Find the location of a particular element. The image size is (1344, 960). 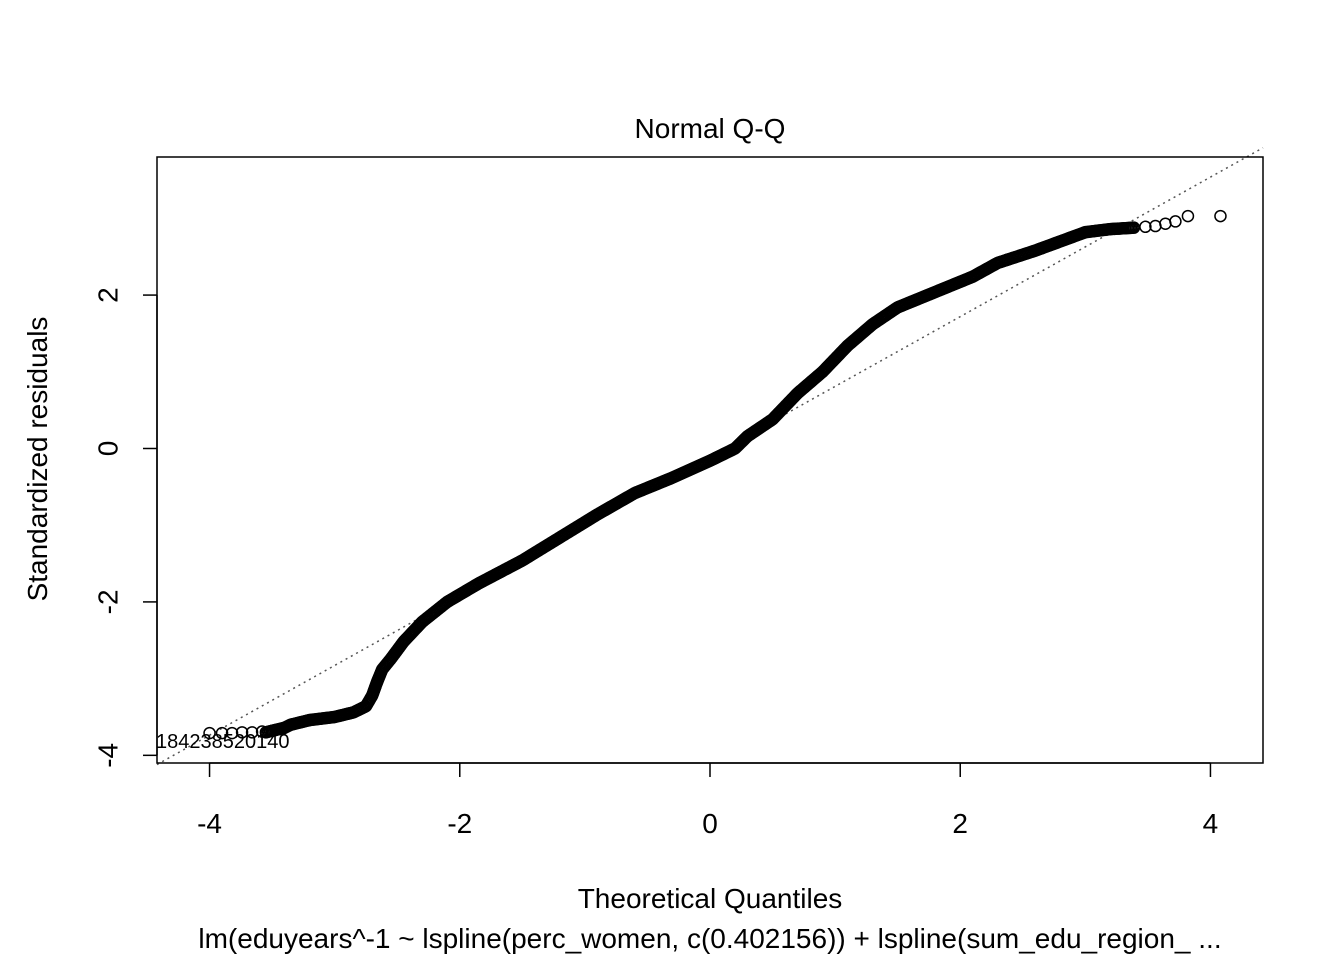

x-tick-label: -4 is located at coordinates (209, 823).